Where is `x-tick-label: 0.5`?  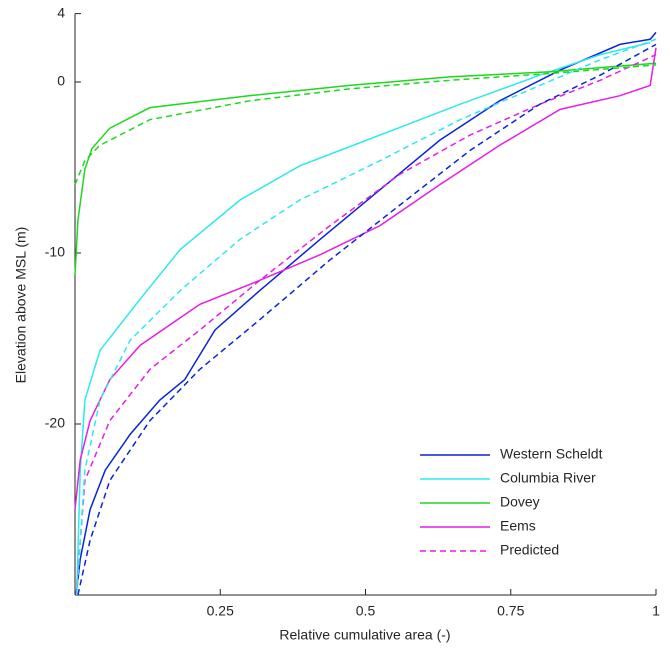
x-tick-label: 0.5 is located at coordinates (366, 611).